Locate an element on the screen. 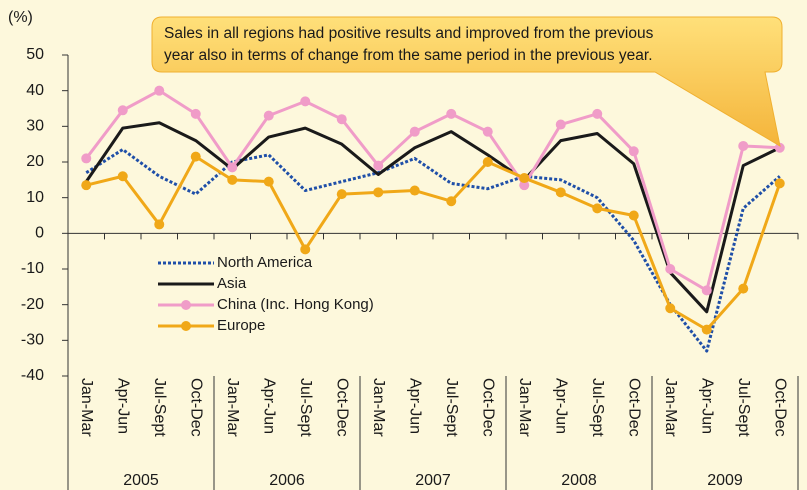 The image size is (807, 490). y-tick-label: 30 is located at coordinates (35, 126).